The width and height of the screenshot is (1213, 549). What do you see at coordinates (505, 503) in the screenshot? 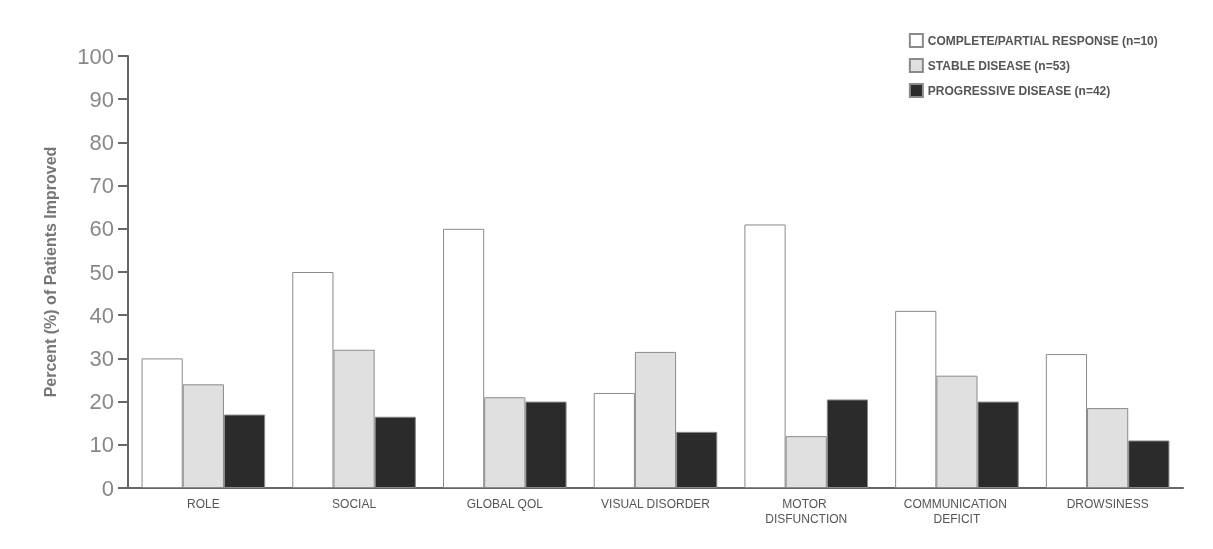
I see `x-tick-label: GLOBAL QOL` at bounding box center [505, 503].